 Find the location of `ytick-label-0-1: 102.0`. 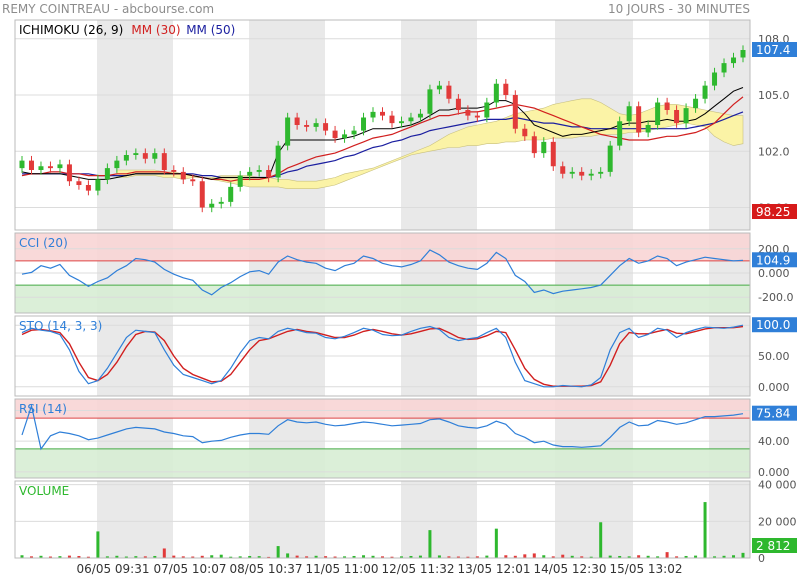

ytick-label-0-1: 102.0 is located at coordinates (774, 151).